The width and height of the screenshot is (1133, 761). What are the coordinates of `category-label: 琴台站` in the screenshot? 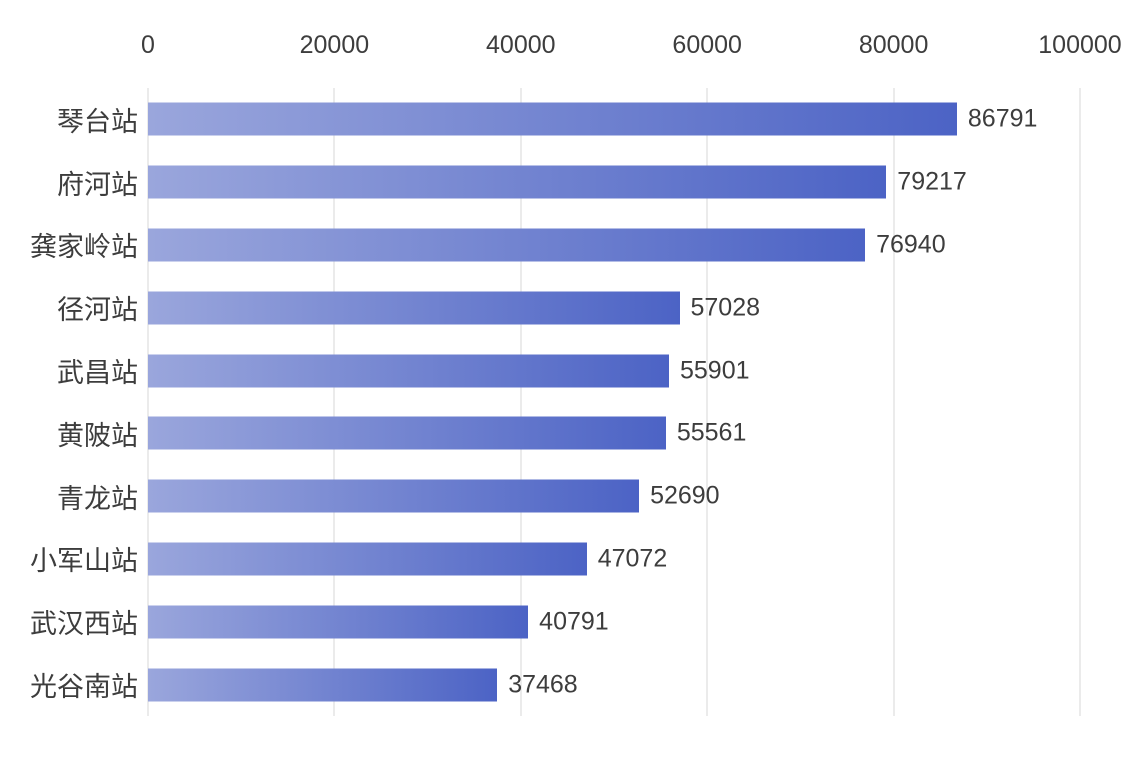 It's located at (97, 121).